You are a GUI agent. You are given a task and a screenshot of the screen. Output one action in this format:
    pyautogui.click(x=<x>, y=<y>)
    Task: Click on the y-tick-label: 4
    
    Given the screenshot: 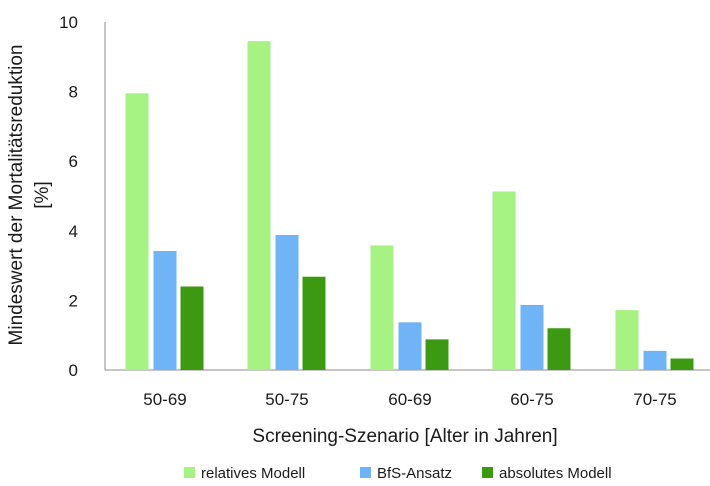 What is the action you would take?
    pyautogui.click(x=73, y=231)
    